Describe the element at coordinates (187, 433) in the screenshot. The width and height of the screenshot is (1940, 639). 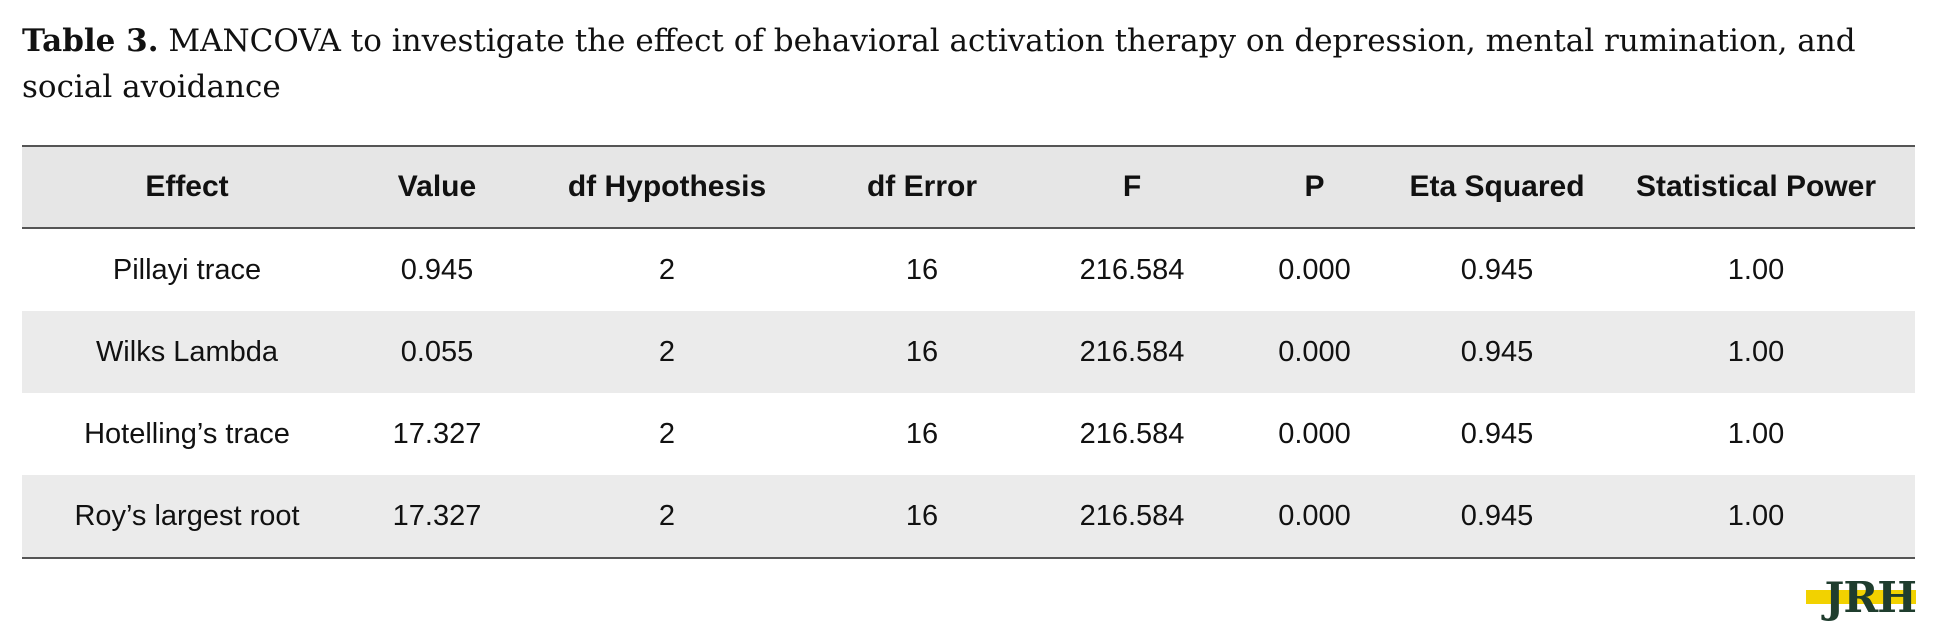
I see `cell-effect: Hotelling’s trace` at that location.